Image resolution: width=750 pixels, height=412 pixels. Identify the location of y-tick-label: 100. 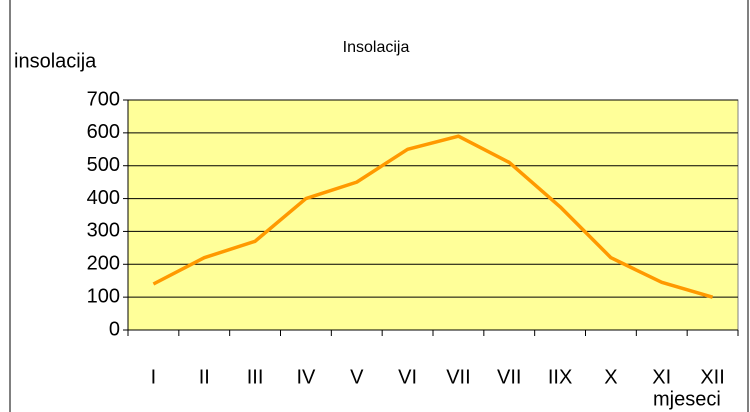
(103, 296).